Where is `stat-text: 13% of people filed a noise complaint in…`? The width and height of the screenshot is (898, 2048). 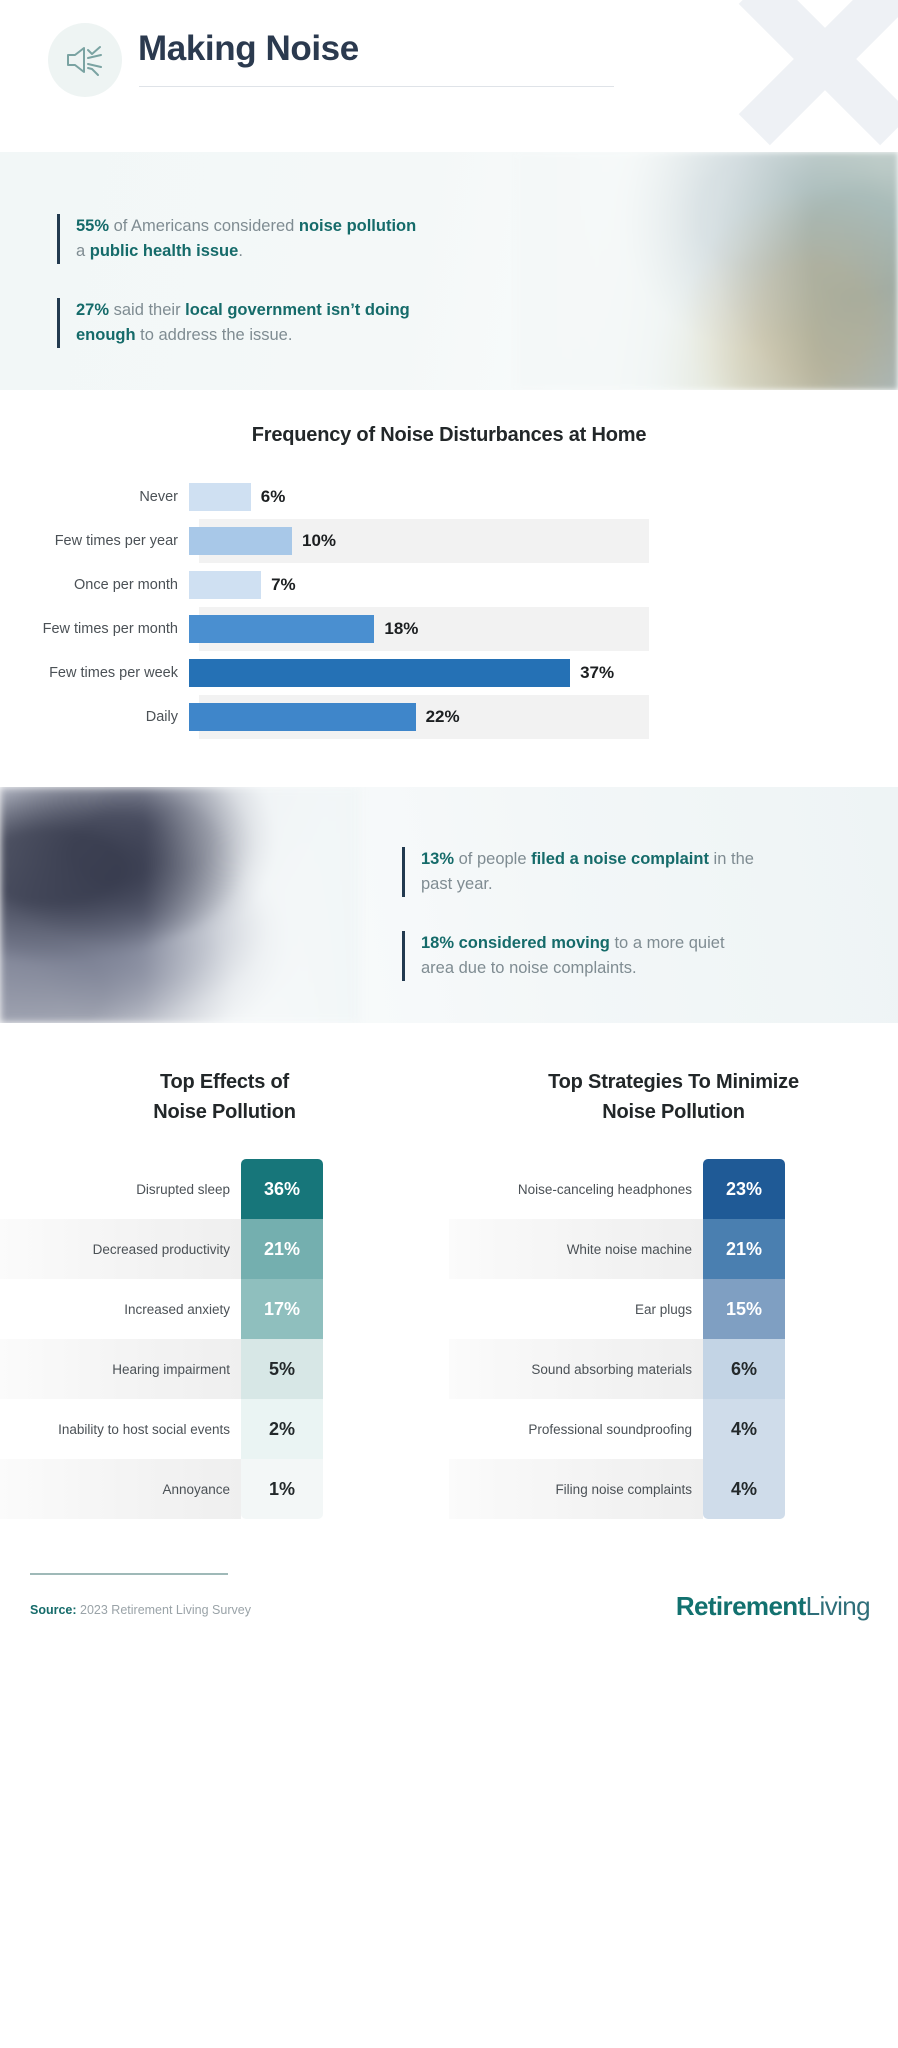
stat-text: 13% of people filed a noise complaint in… is located at coordinates (587, 871).